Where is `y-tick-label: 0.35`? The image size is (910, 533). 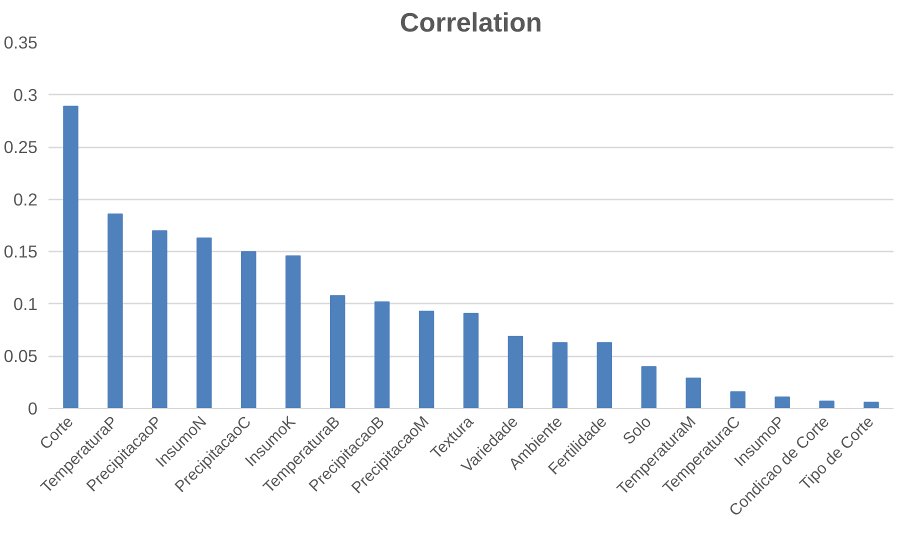
y-tick-label: 0.35 is located at coordinates (21, 42).